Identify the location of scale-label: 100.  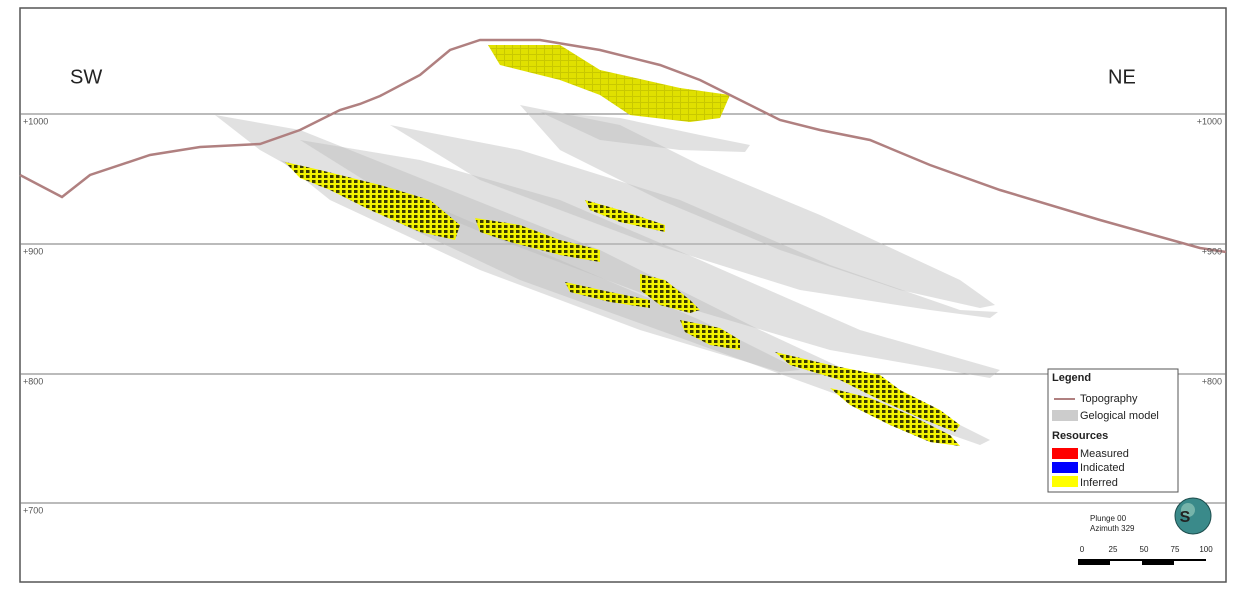
(1206, 549).